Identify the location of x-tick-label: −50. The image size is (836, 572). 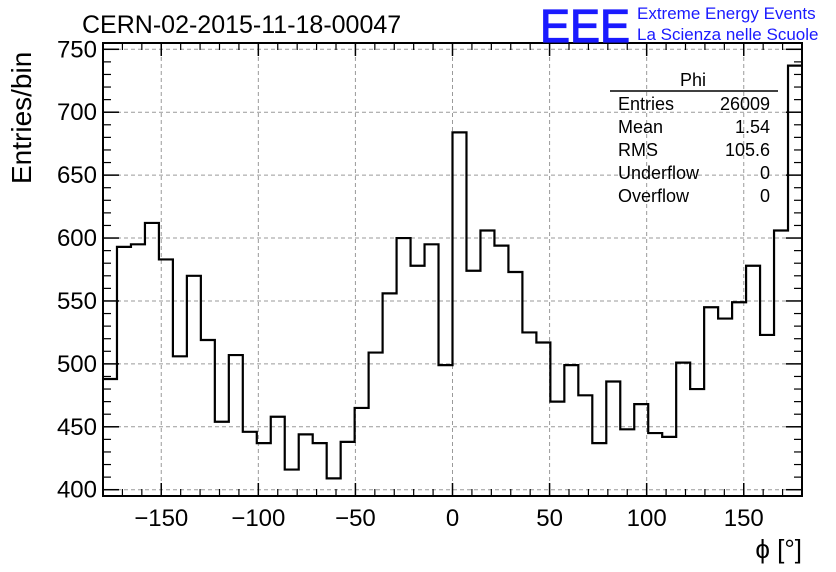
(355, 518).